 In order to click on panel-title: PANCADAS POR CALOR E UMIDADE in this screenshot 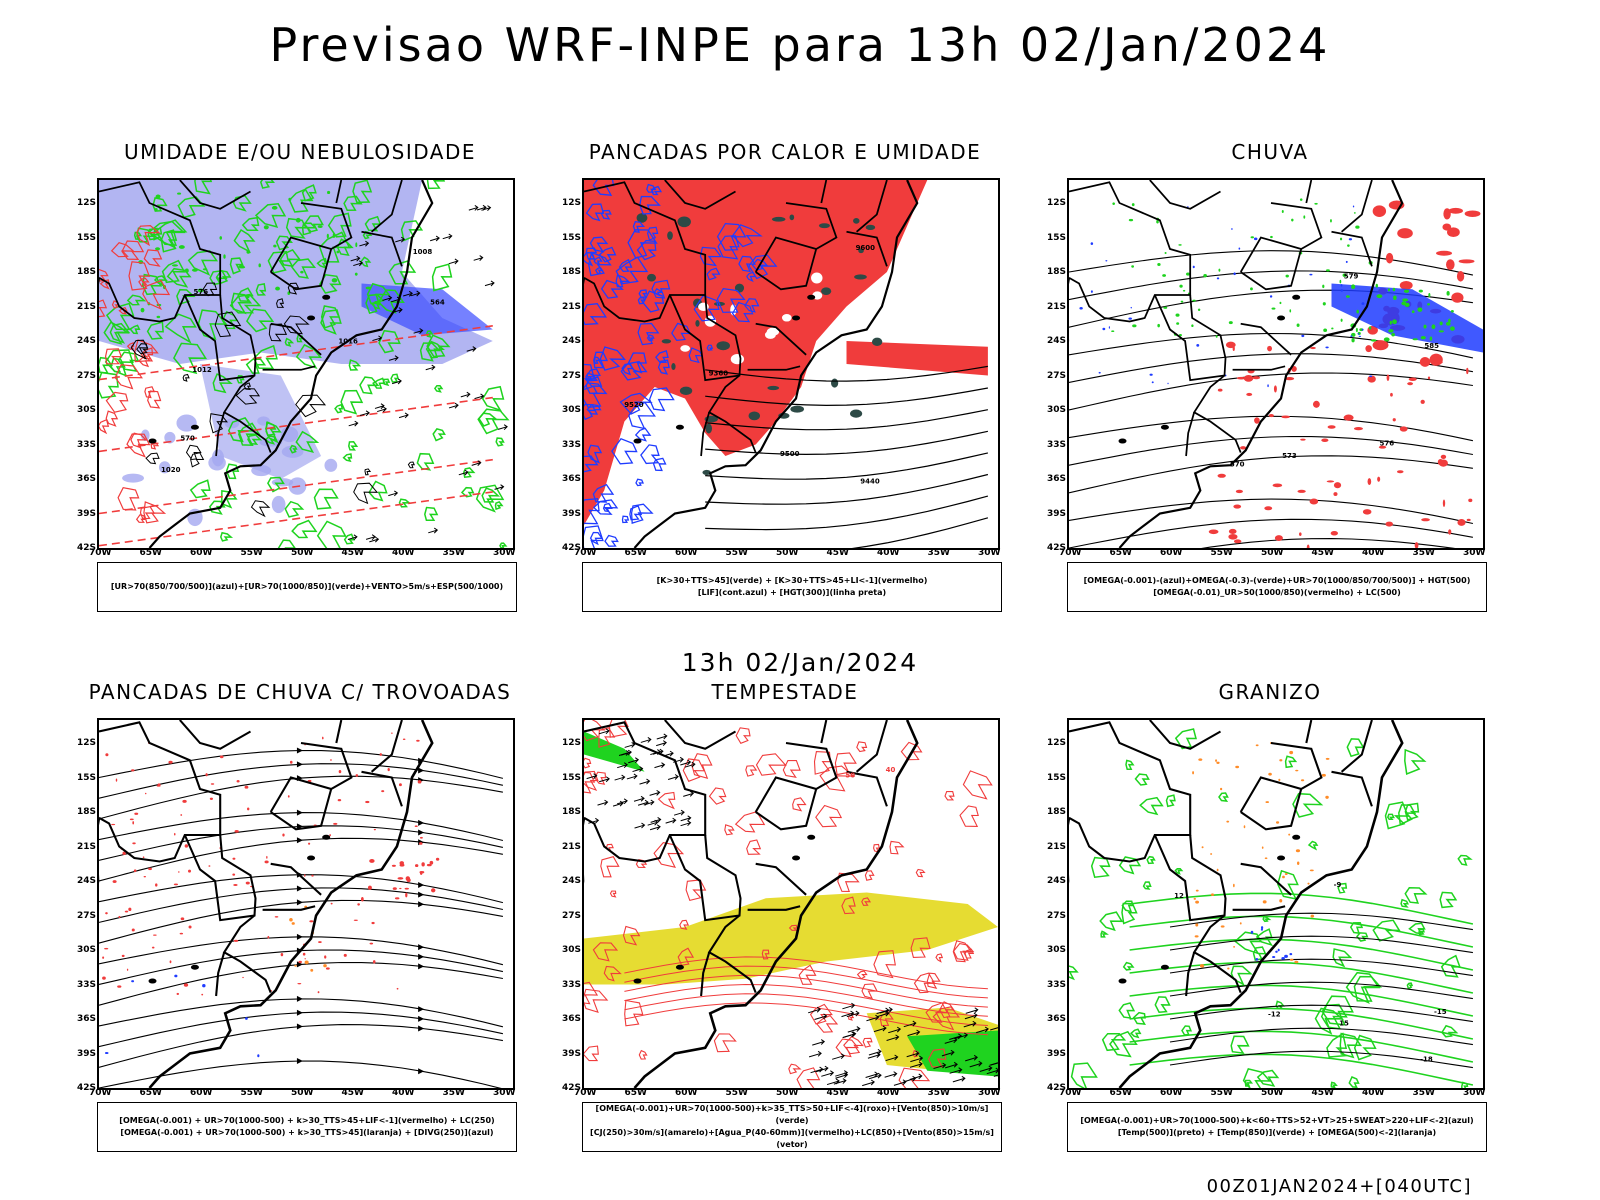, I will do `click(785, 152)`.